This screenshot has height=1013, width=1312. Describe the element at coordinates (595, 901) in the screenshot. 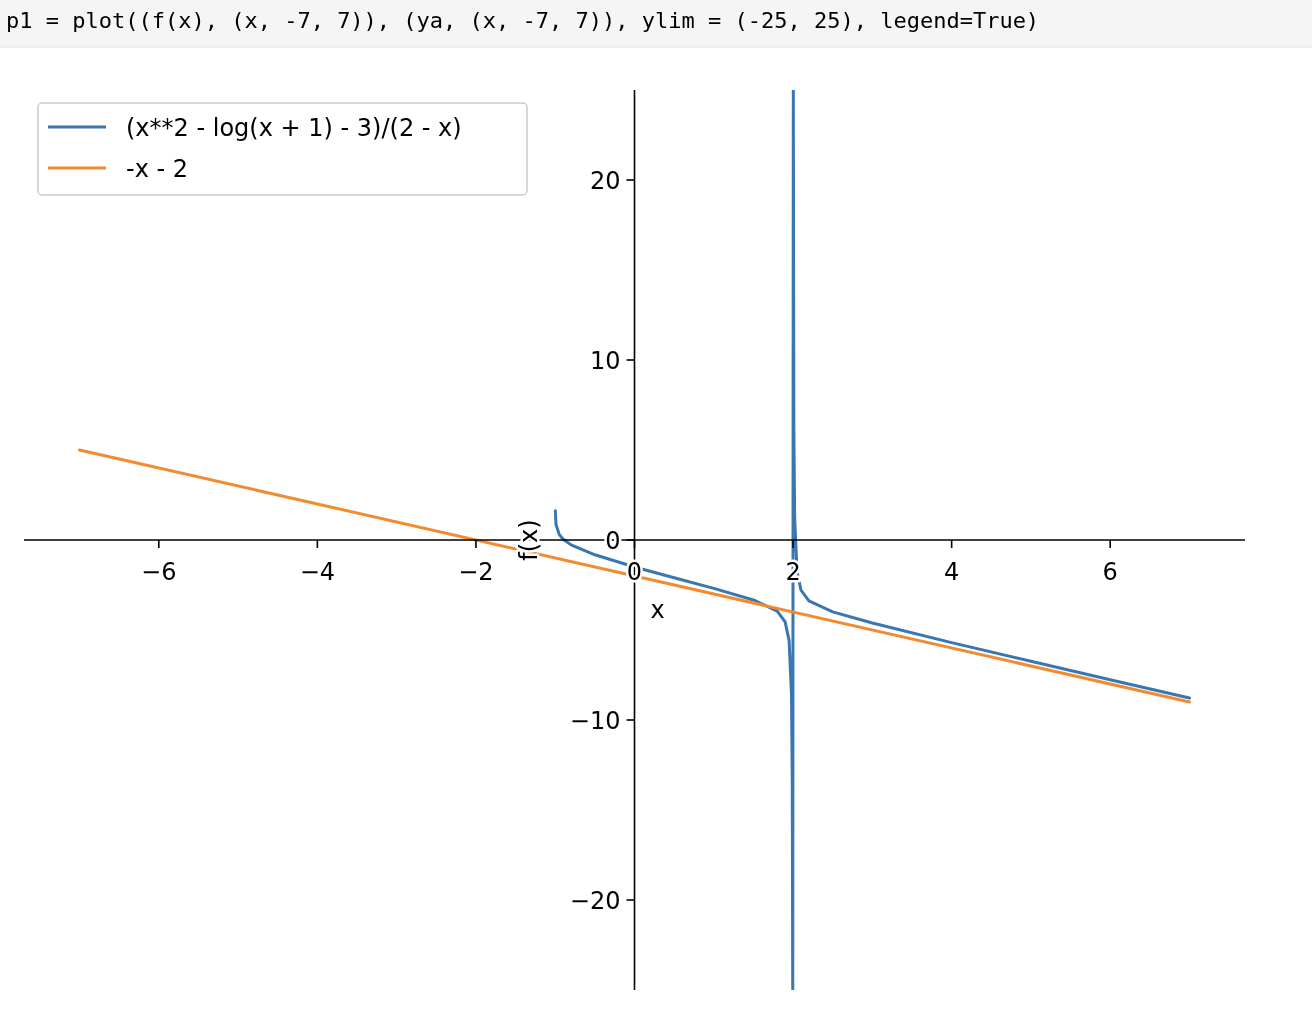

I see `y-tick-label: −20` at that location.